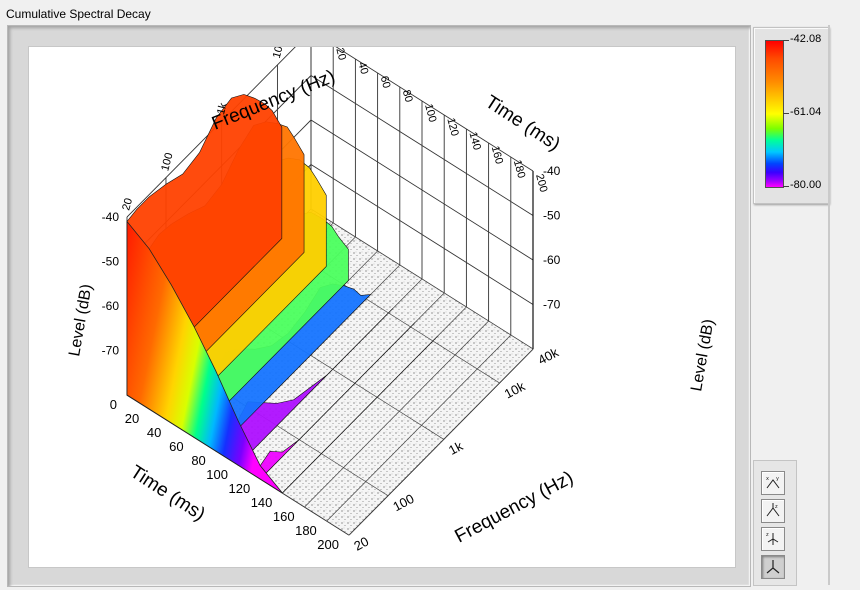  What do you see at coordinates (806, 39) in the screenshot?
I see `scale-label-max: -42.08` at bounding box center [806, 39].